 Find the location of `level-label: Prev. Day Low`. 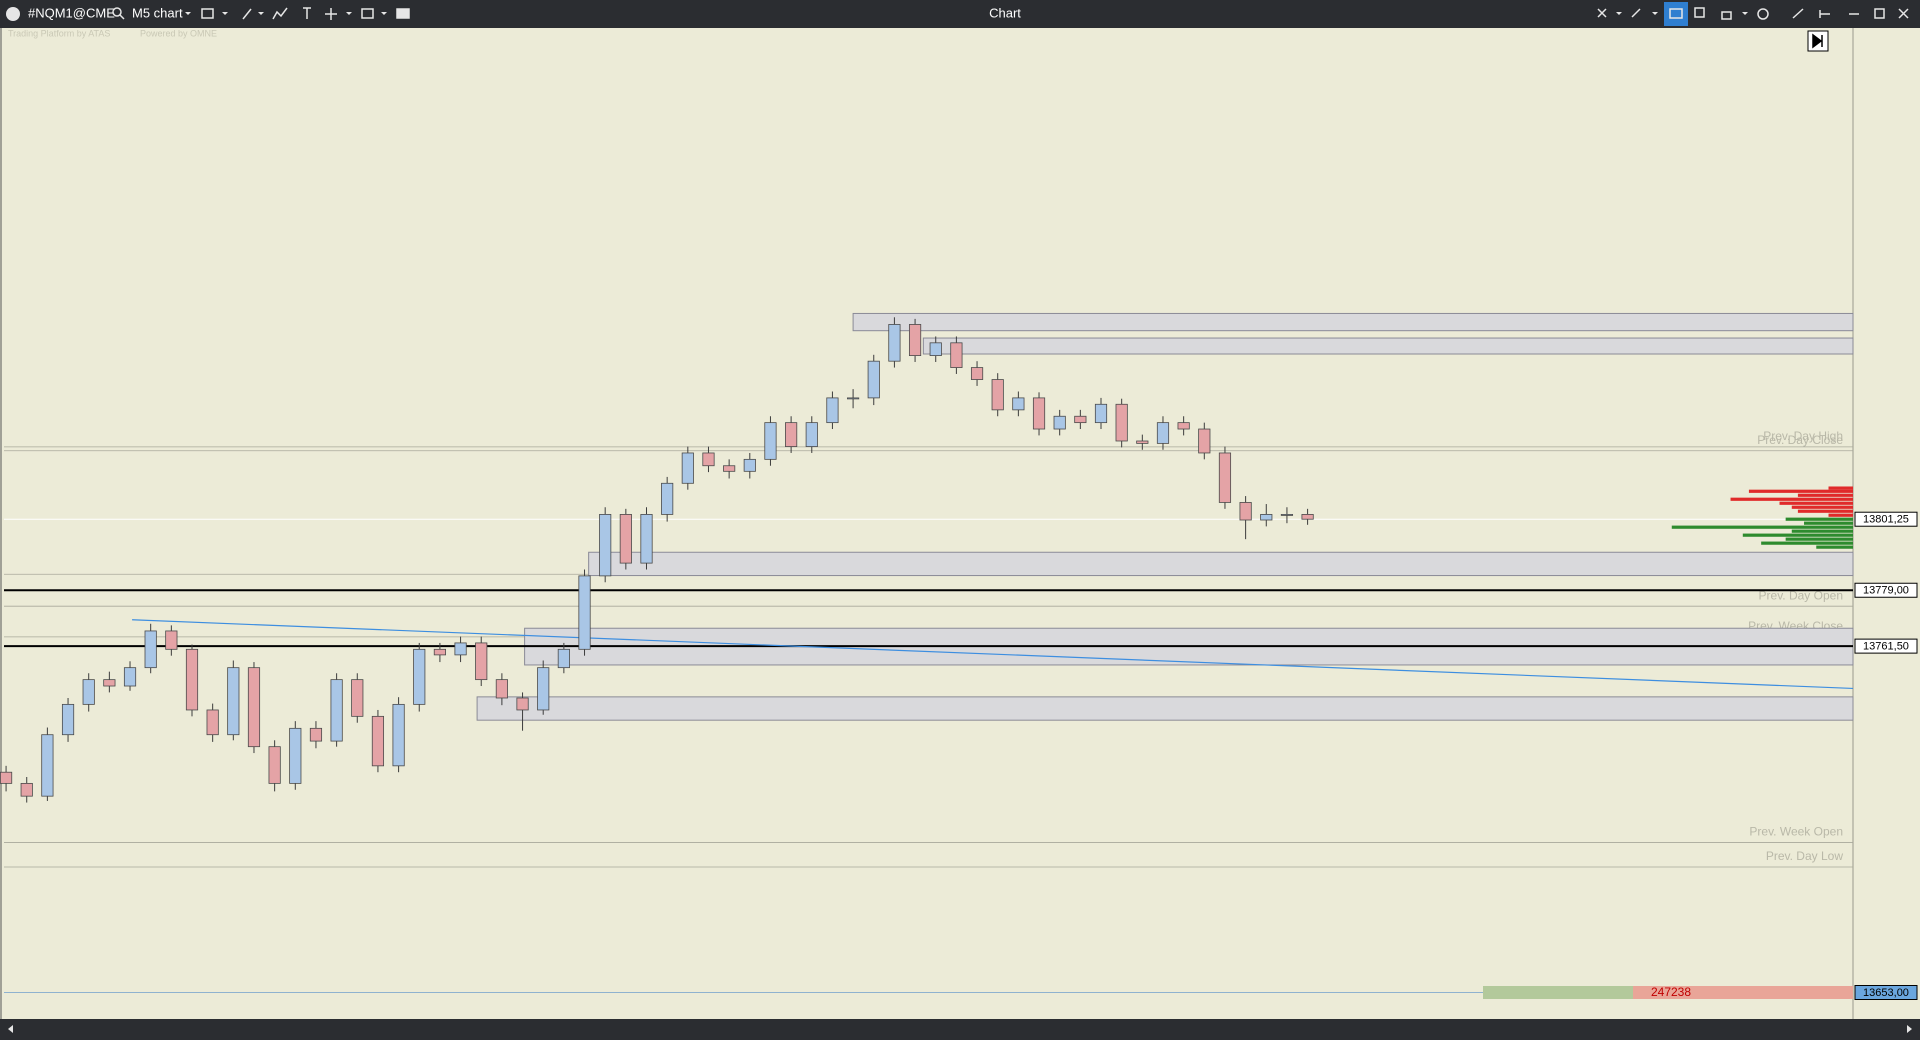

level-label: Prev. Day Low is located at coordinates (1804, 856).